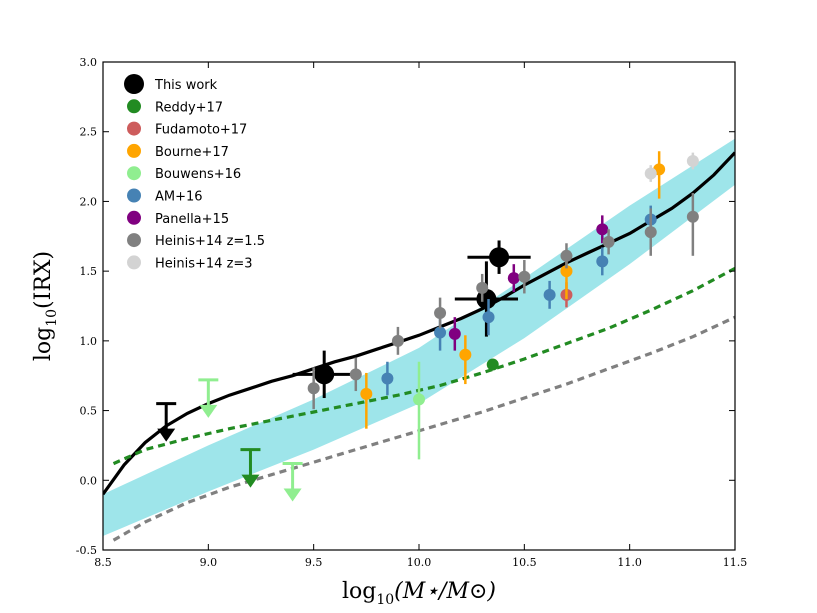 Image resolution: width=817 pixels, height=613 pixels. I want to click on legend-label: Heinis+14 z=3, so click(204, 263).